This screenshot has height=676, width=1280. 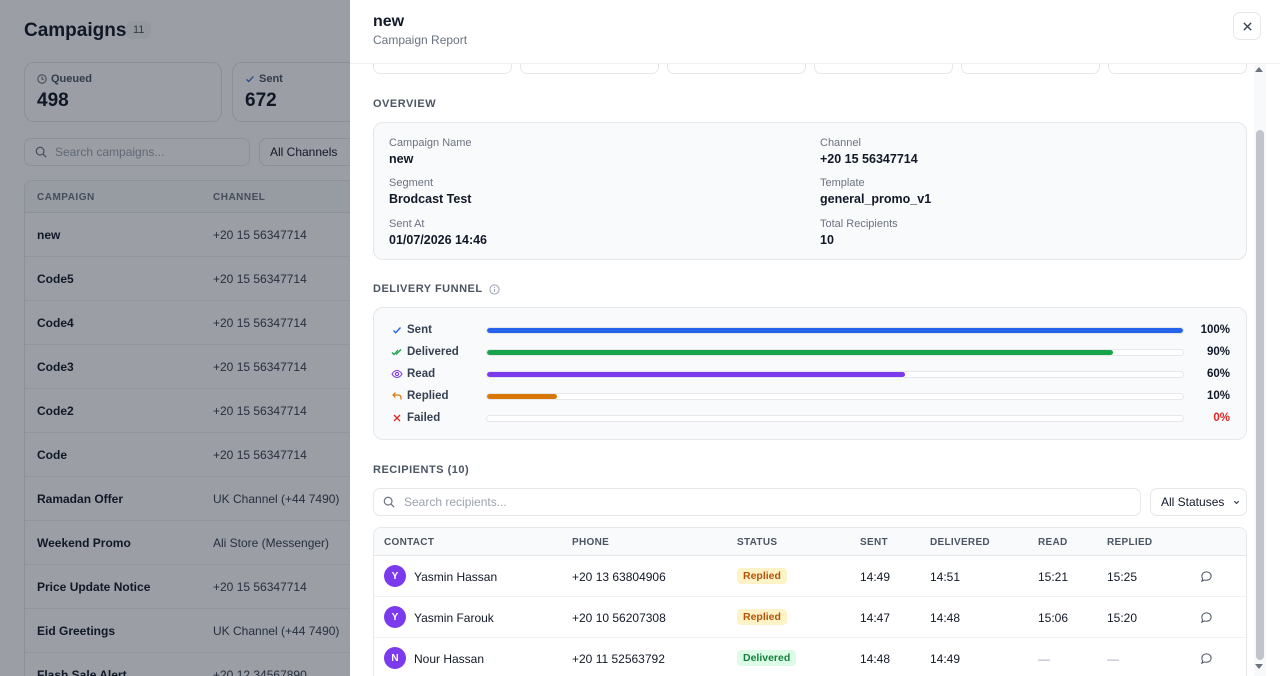 What do you see at coordinates (428, 396) in the screenshot?
I see `funnel-label: Replied` at bounding box center [428, 396].